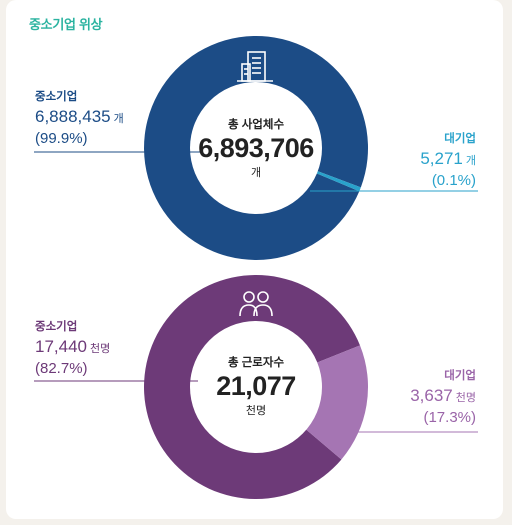 This screenshot has width=512, height=525. I want to click on employee-total-value: 21,077, so click(256, 386).